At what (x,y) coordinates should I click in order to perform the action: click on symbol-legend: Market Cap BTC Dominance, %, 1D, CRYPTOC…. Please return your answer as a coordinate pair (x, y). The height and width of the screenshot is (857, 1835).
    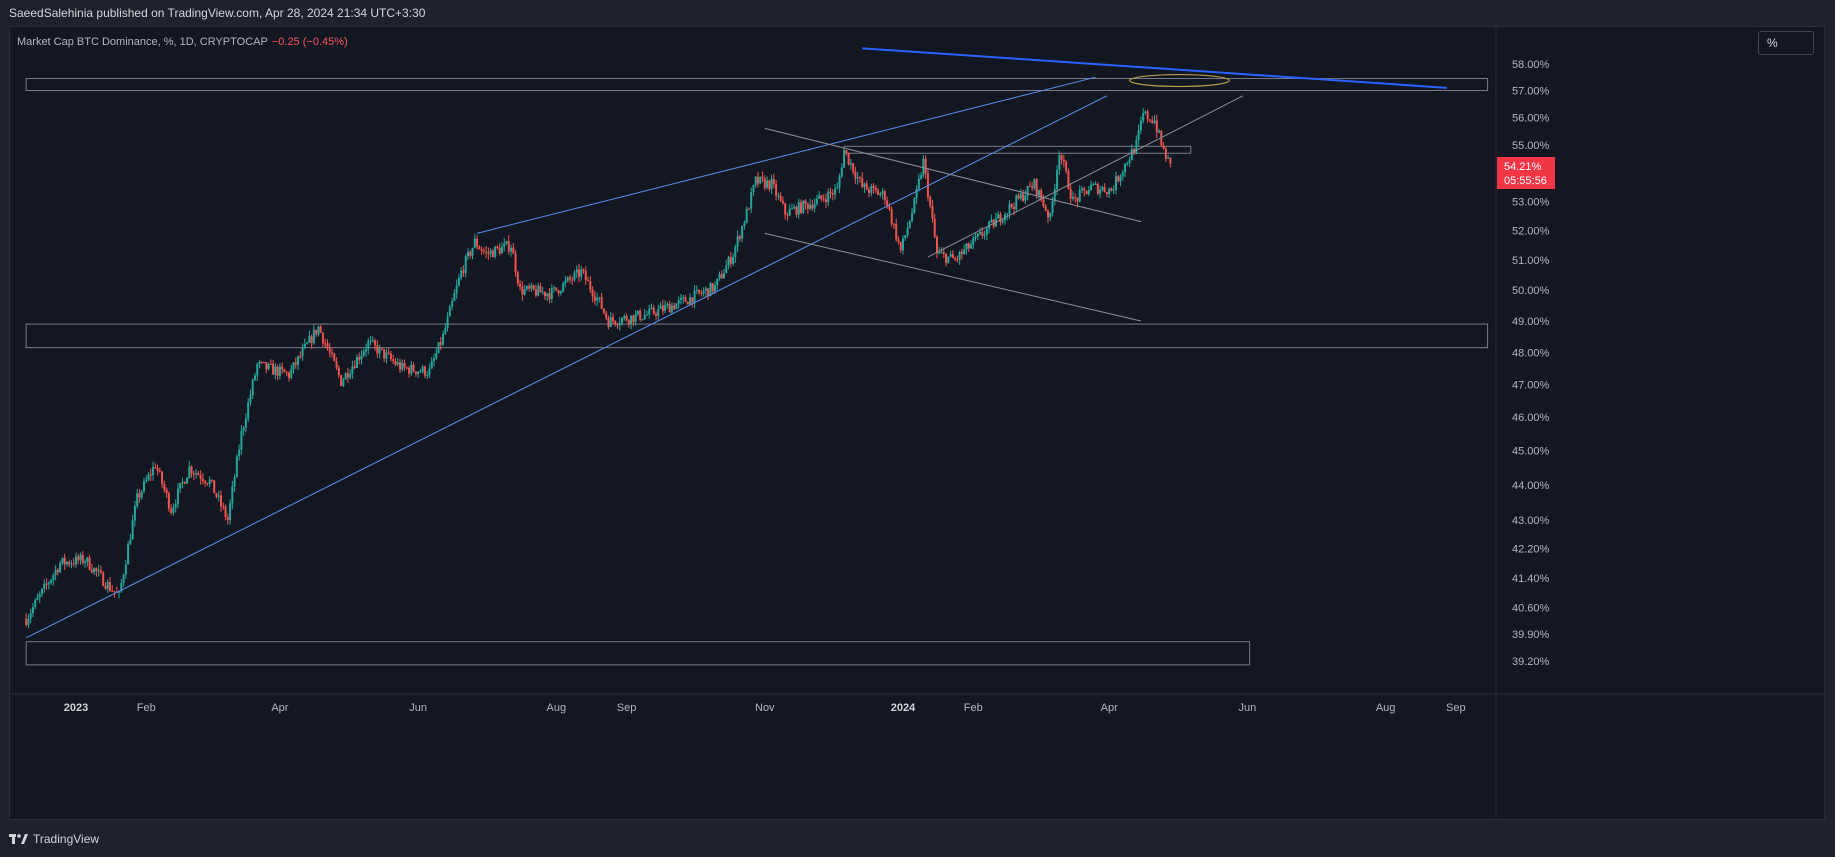
    Looking at the image, I should click on (182, 42).